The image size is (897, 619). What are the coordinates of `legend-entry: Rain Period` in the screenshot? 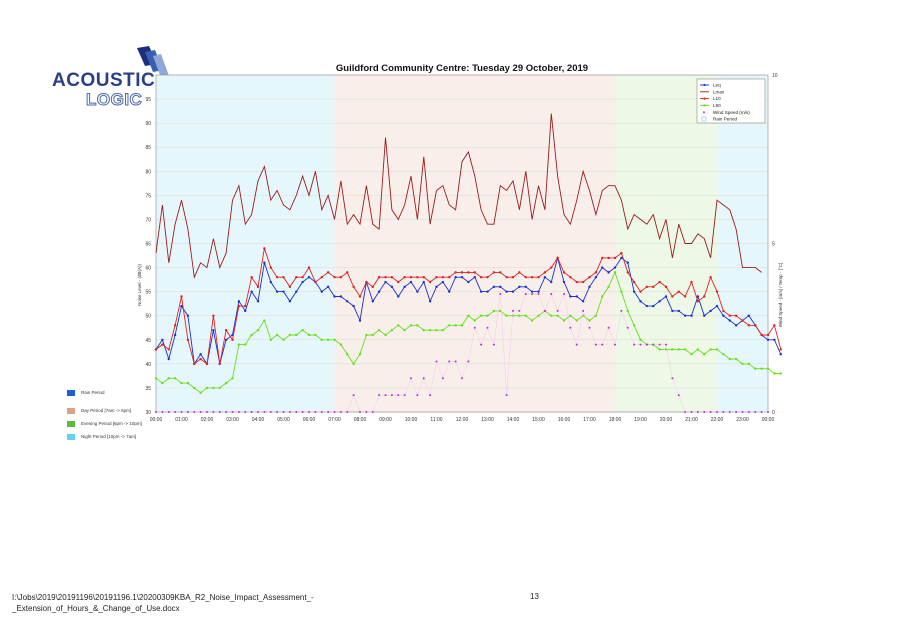 It's located at (725, 119).